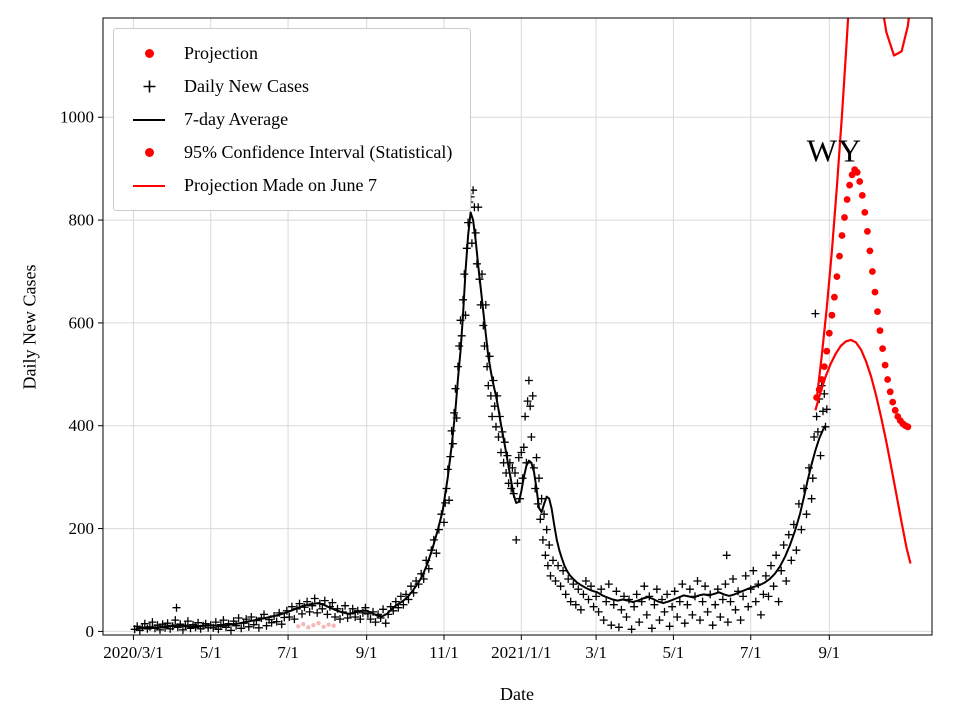 The width and height of the screenshot is (960, 720). Describe the element at coordinates (149, 86) in the screenshot. I see `plus-marker-icon` at that location.